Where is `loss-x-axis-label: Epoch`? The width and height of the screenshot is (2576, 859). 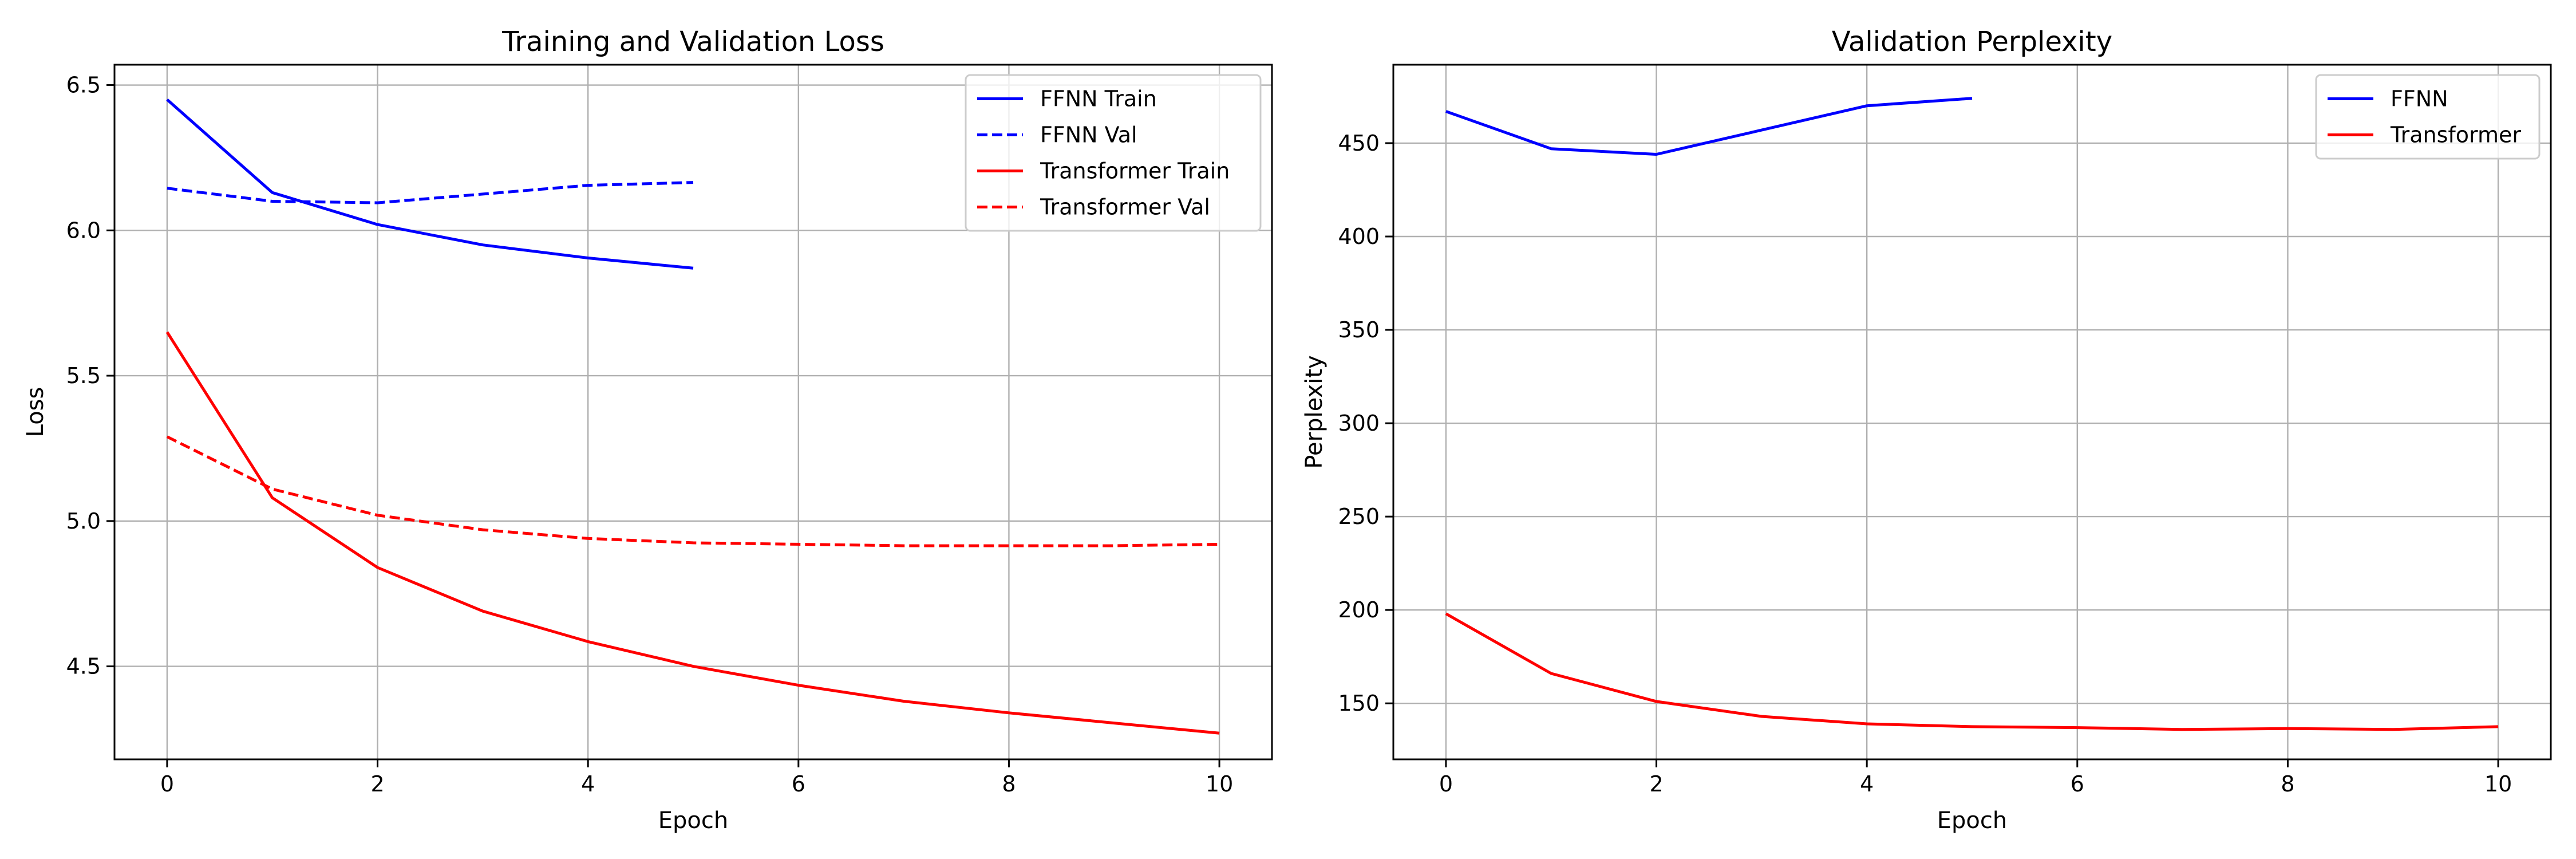 loss-x-axis-label: Epoch is located at coordinates (693, 820).